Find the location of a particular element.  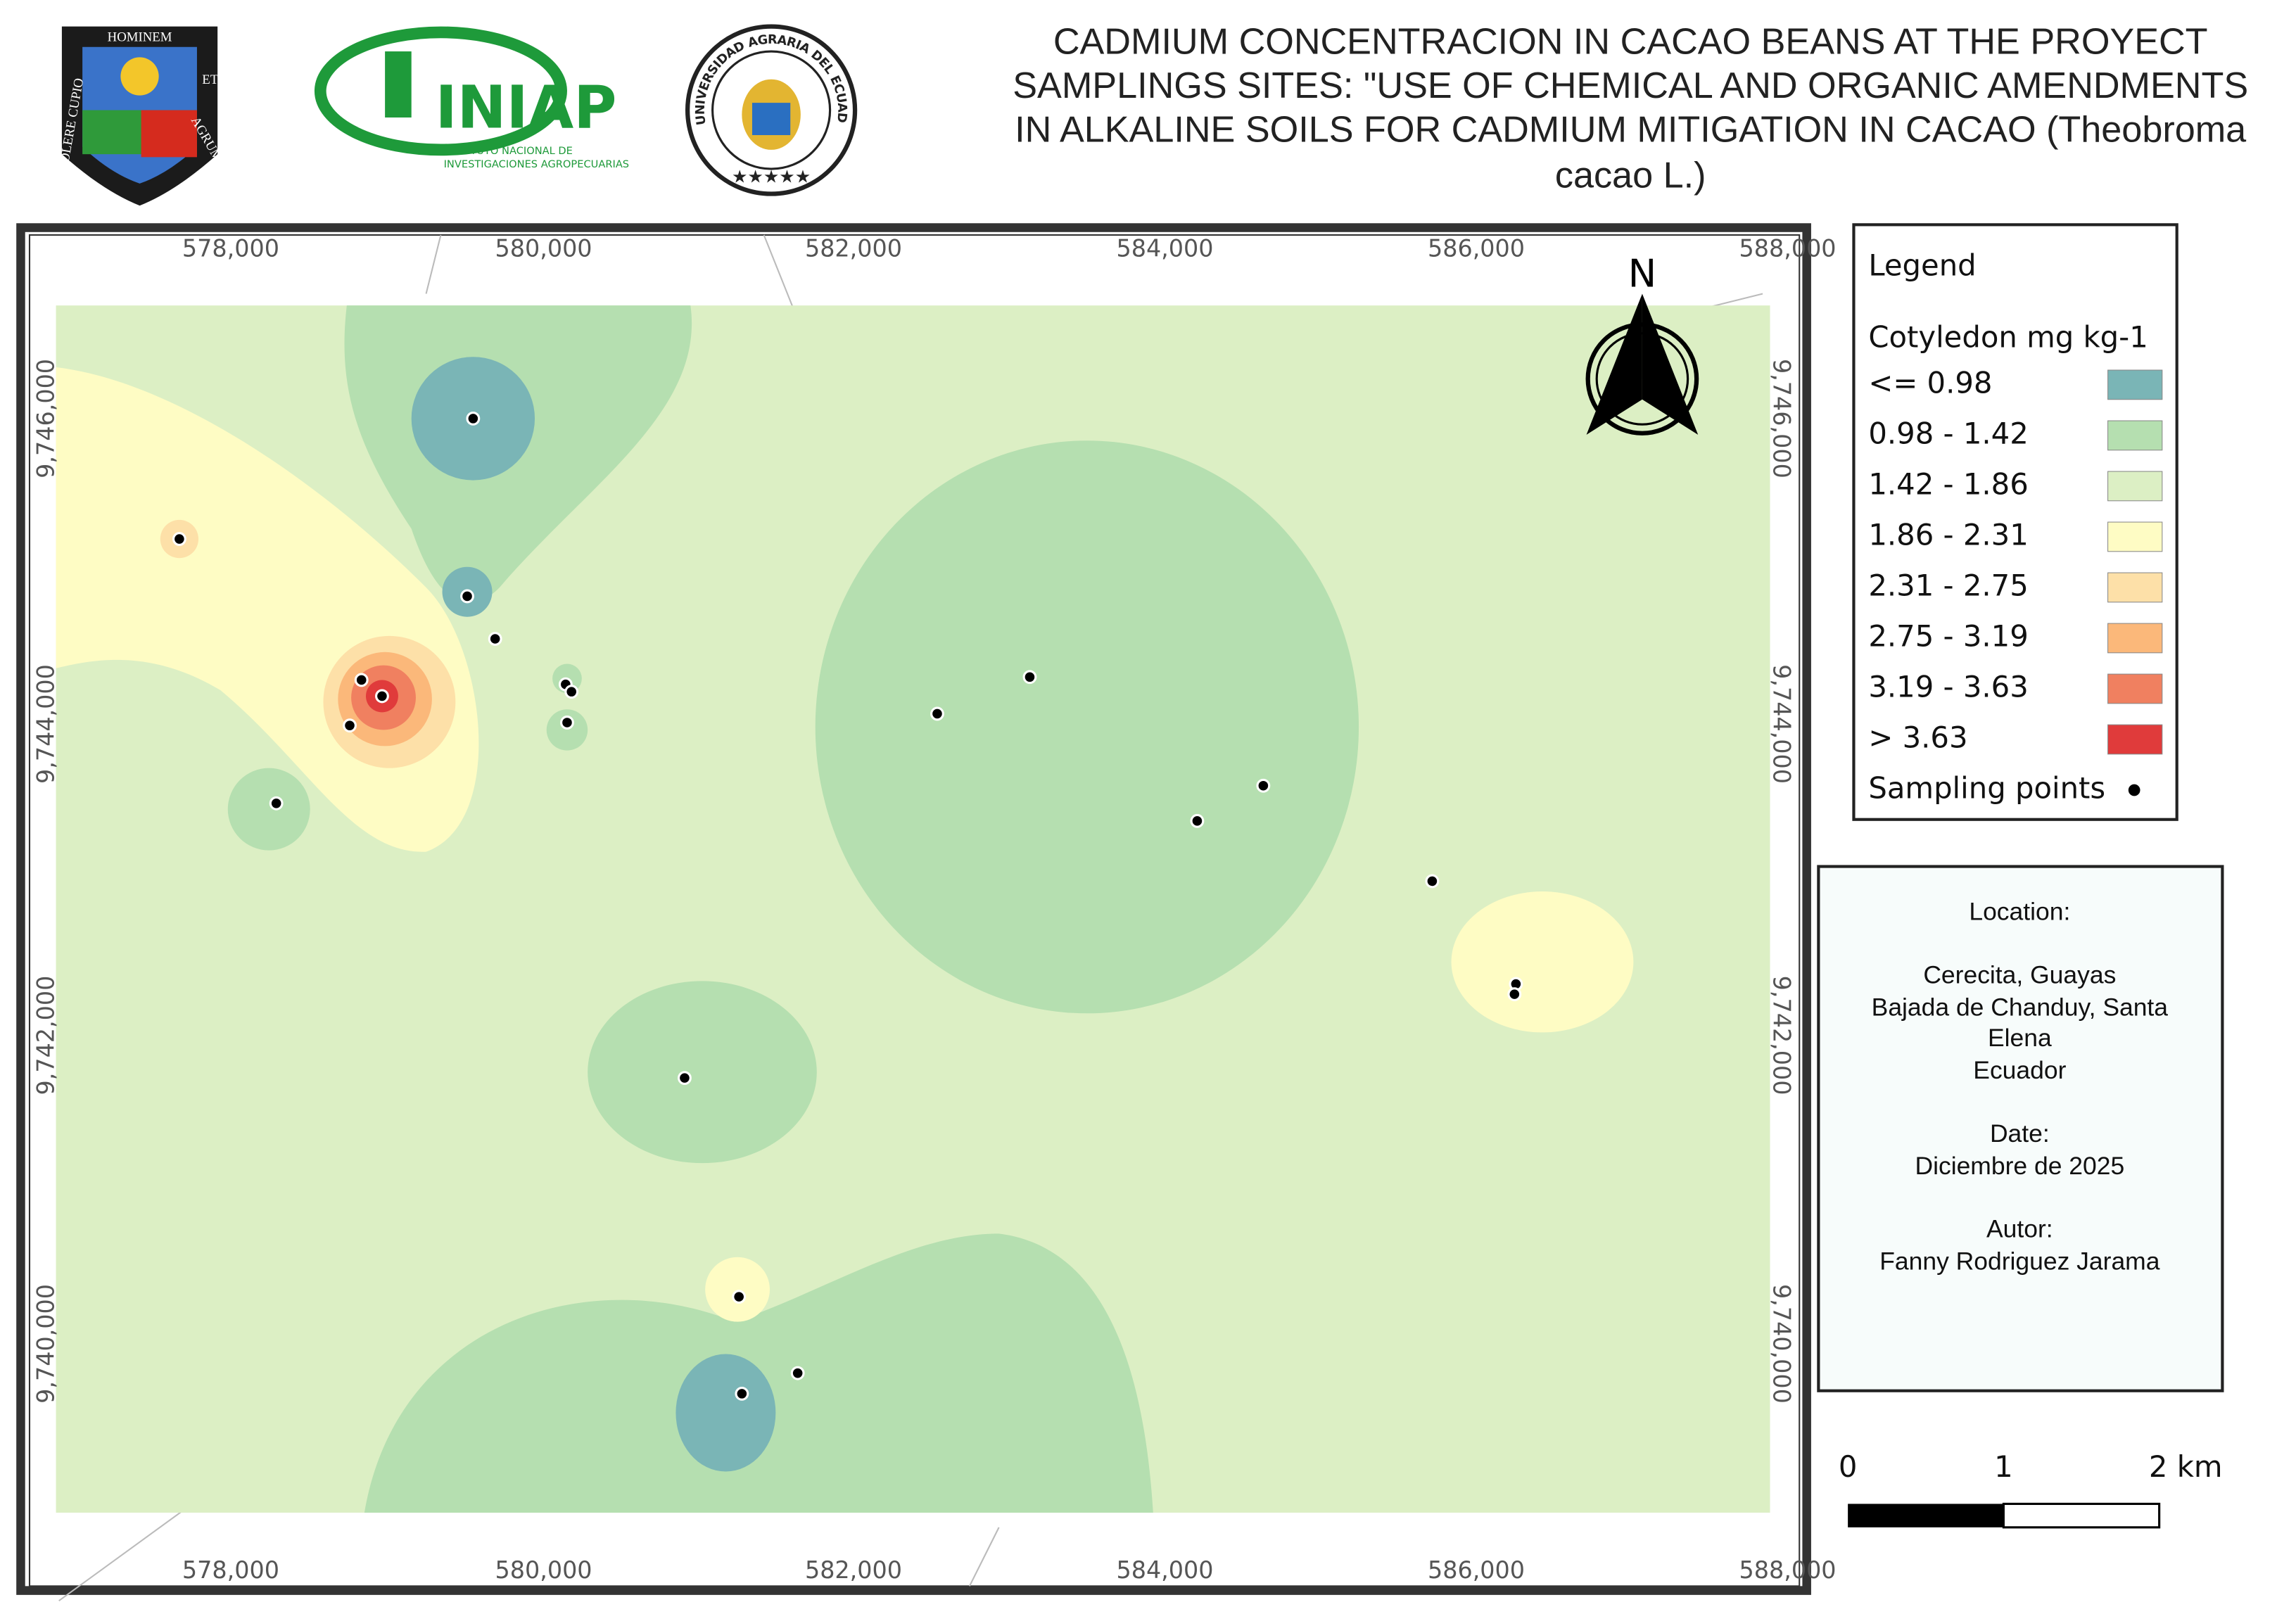

info-text: Ecuador is located at coordinates (2019, 1070).